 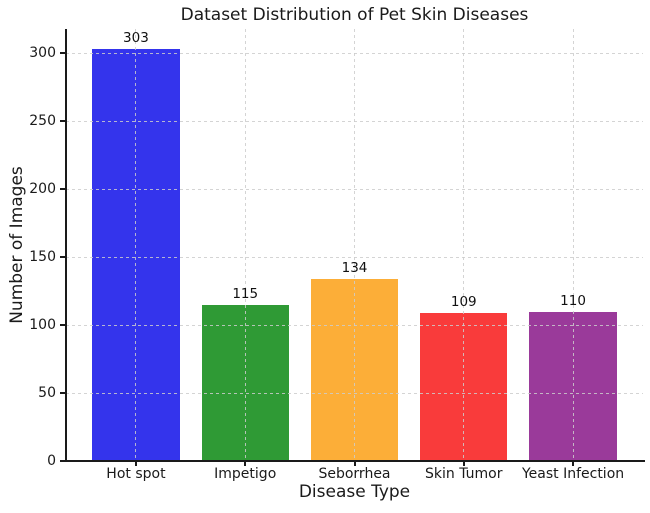 I want to click on y-tick-label: 50, so click(x=47, y=393).